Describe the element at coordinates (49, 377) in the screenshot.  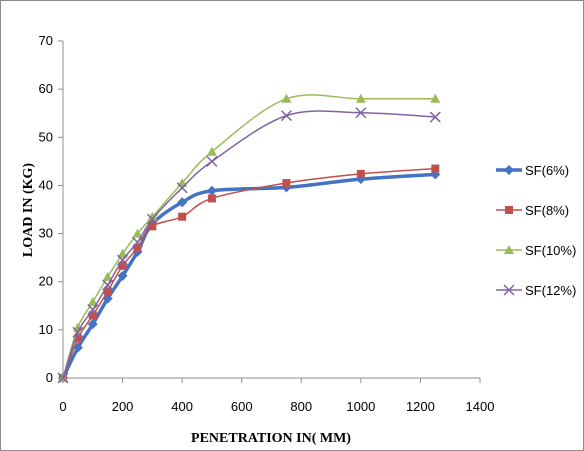
I see `y-tick-label: 0` at that location.